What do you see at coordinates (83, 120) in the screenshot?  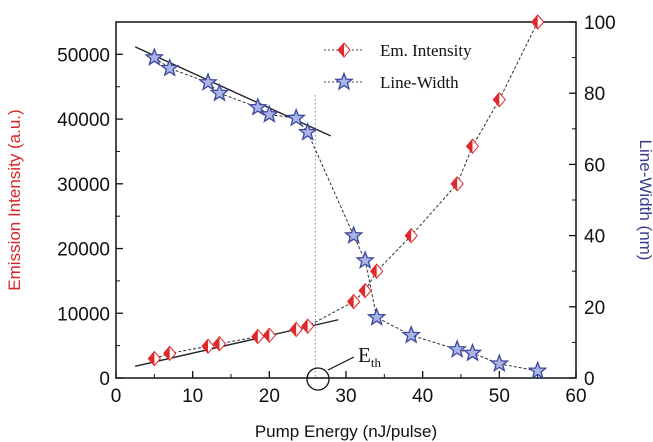 I see `y-left-tick-label: 40000` at bounding box center [83, 120].